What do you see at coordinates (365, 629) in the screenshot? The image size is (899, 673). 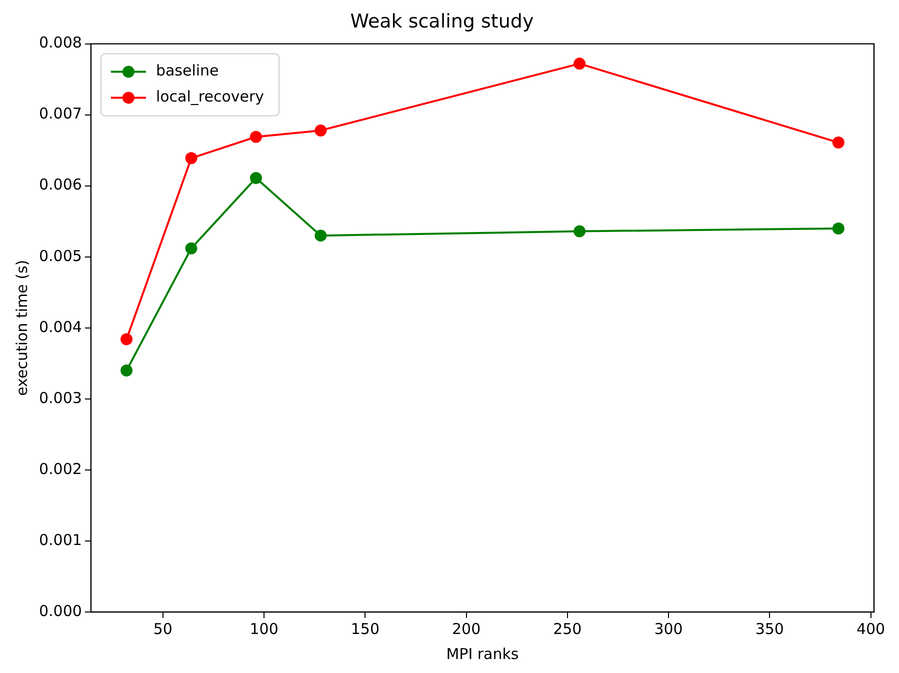 I see `x-tick-label: 150` at bounding box center [365, 629].